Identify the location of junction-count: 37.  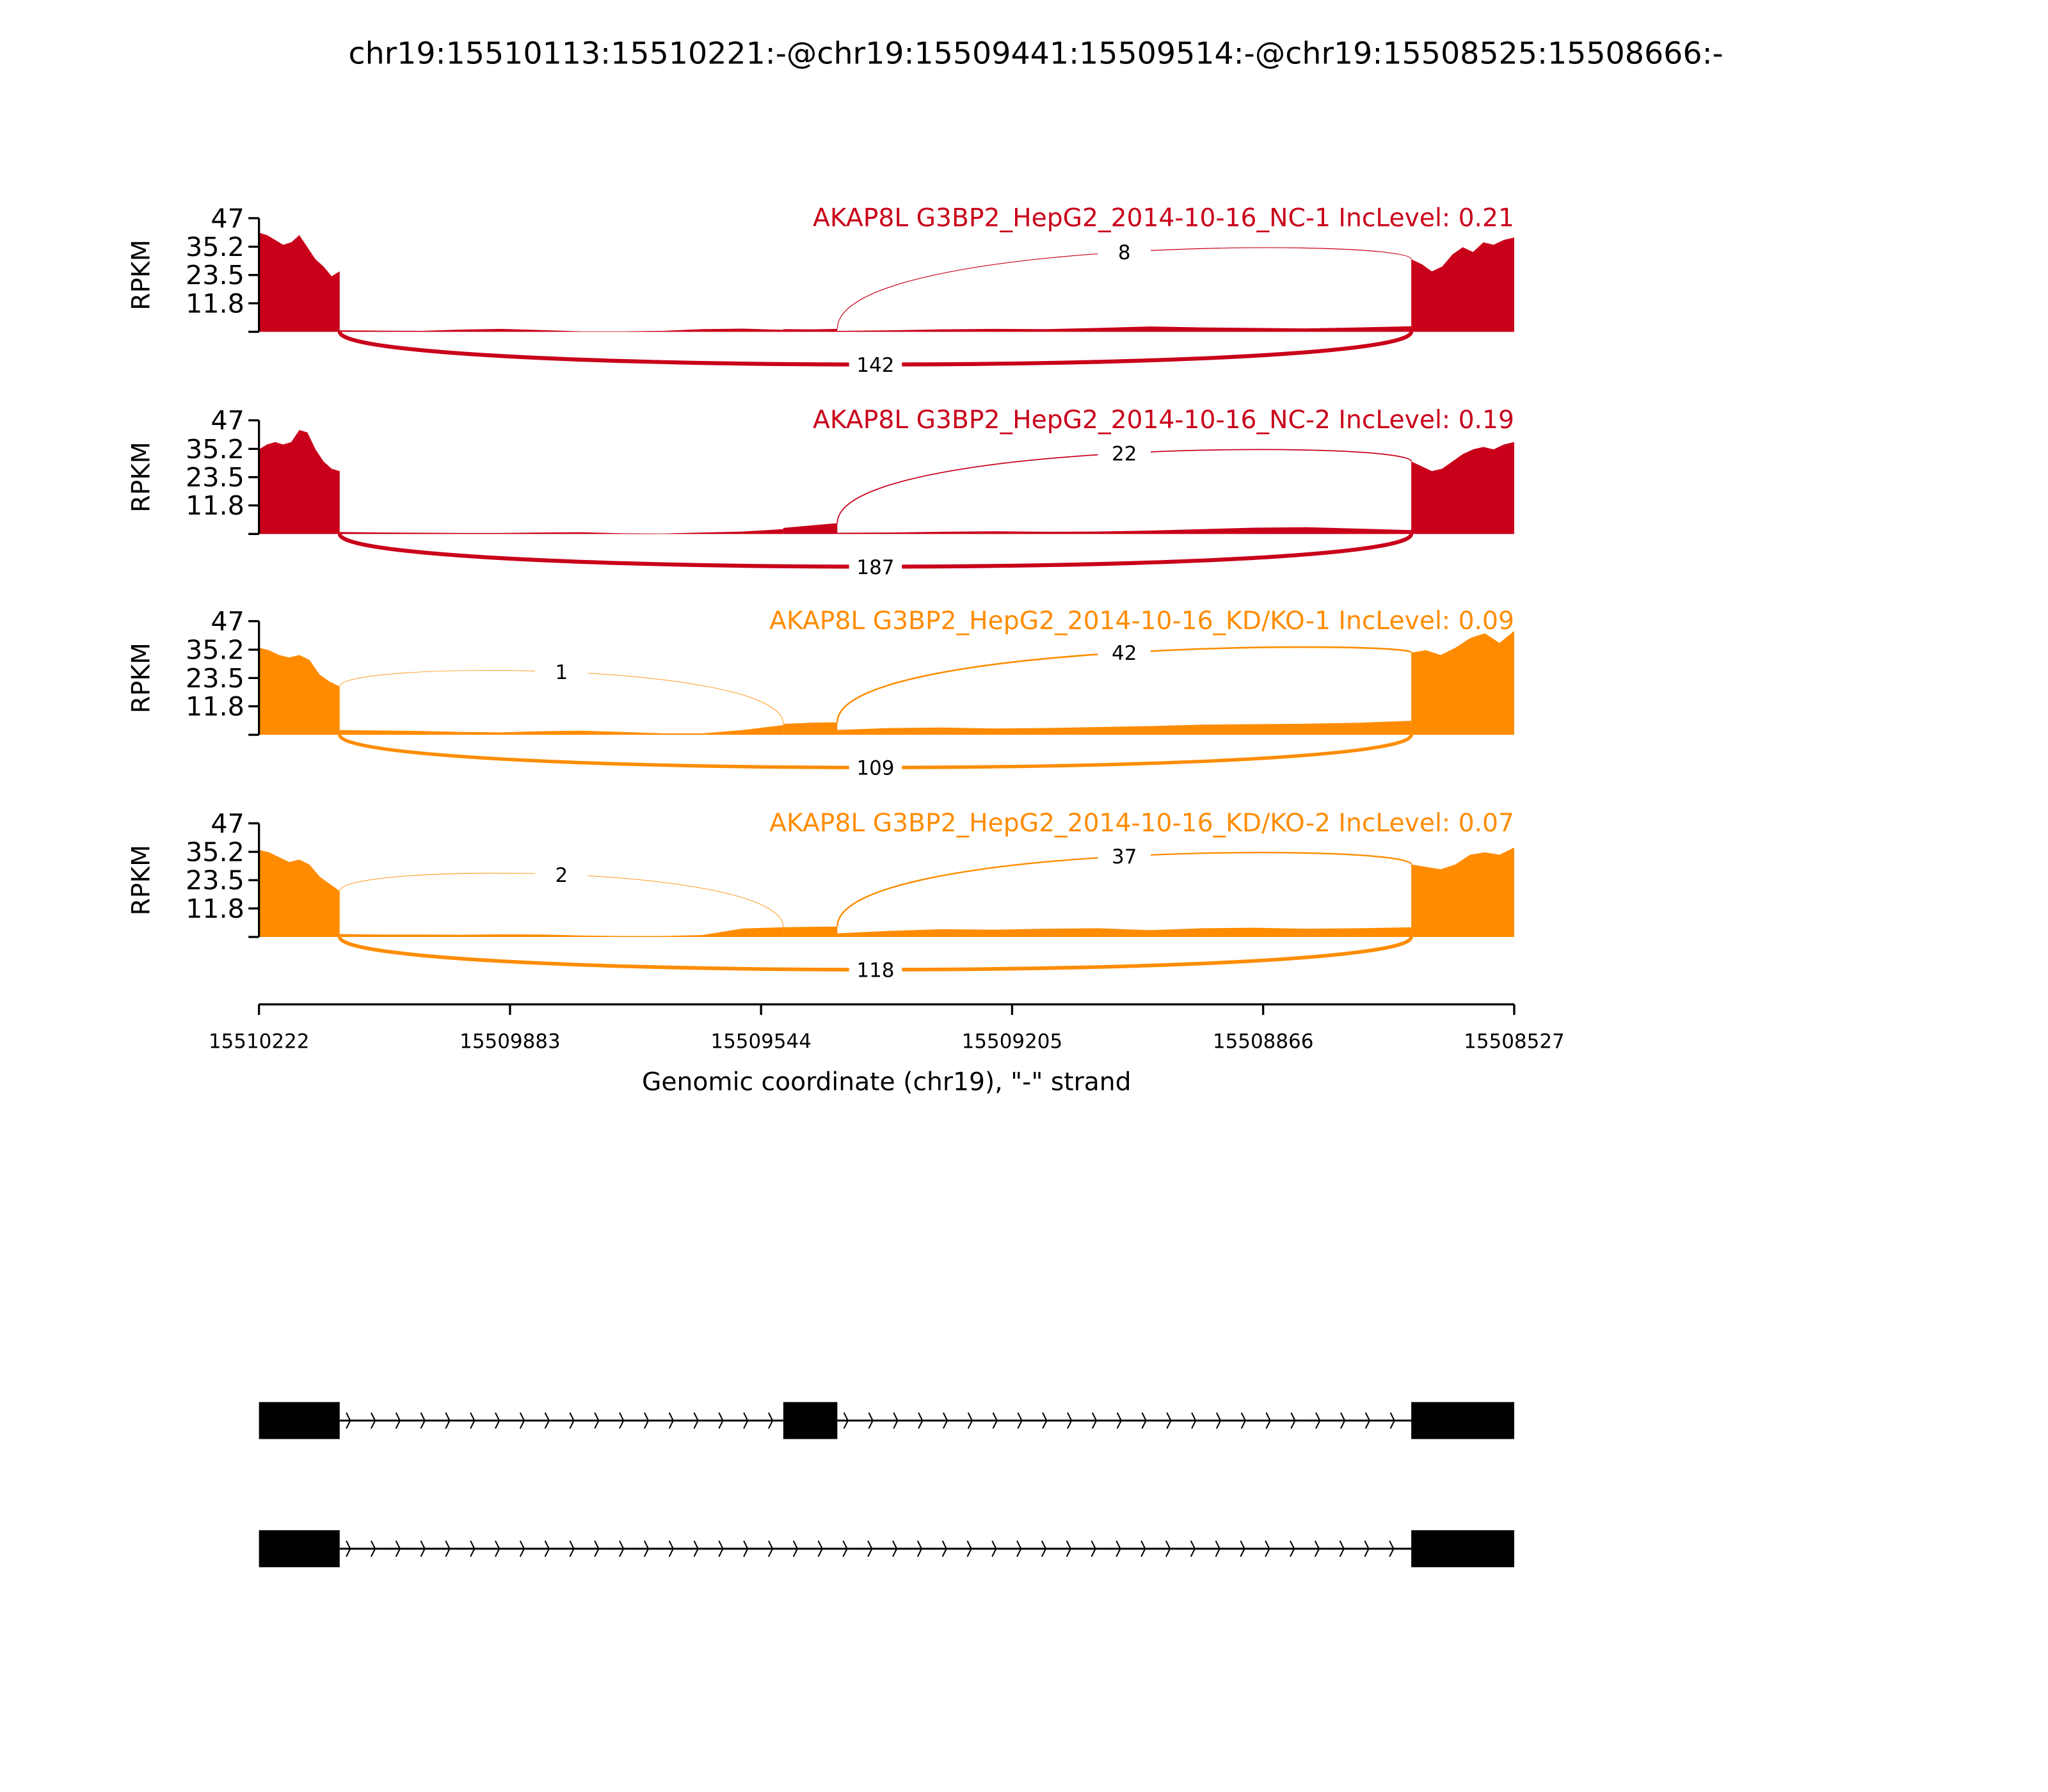
(1124, 856).